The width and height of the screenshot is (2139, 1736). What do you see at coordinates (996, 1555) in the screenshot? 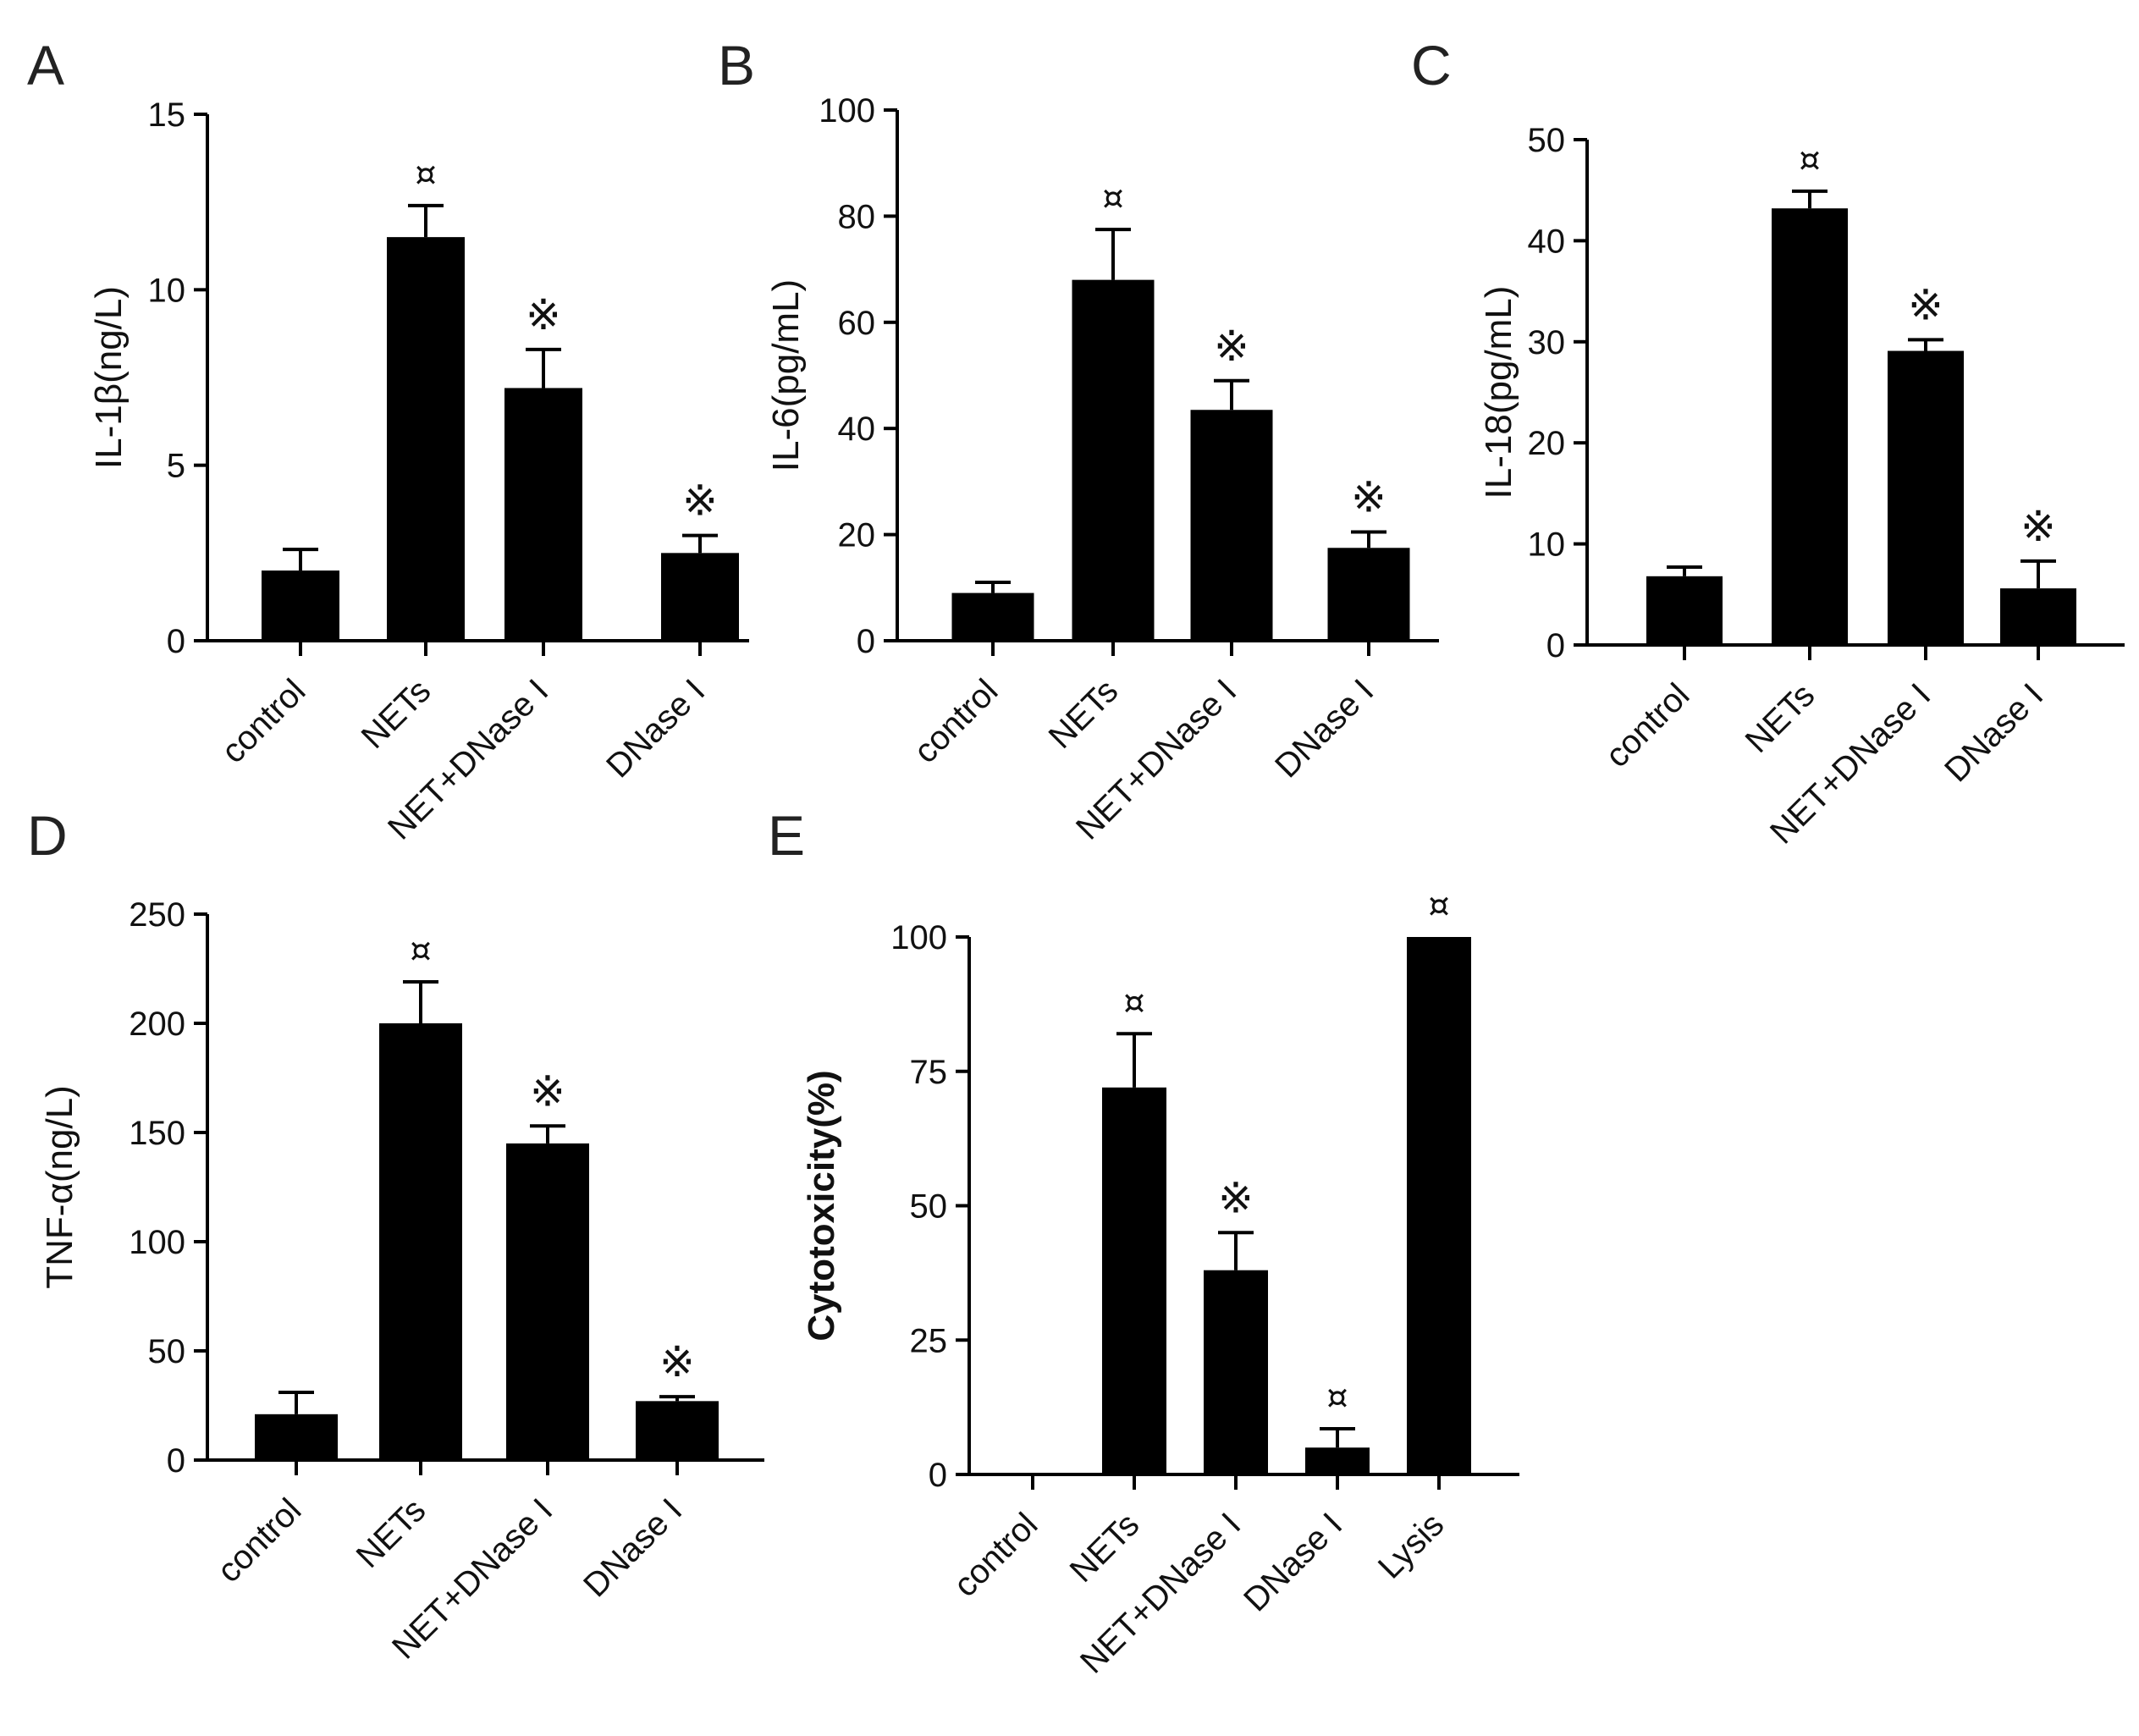
I see `category-label-e-0: control` at bounding box center [996, 1555].